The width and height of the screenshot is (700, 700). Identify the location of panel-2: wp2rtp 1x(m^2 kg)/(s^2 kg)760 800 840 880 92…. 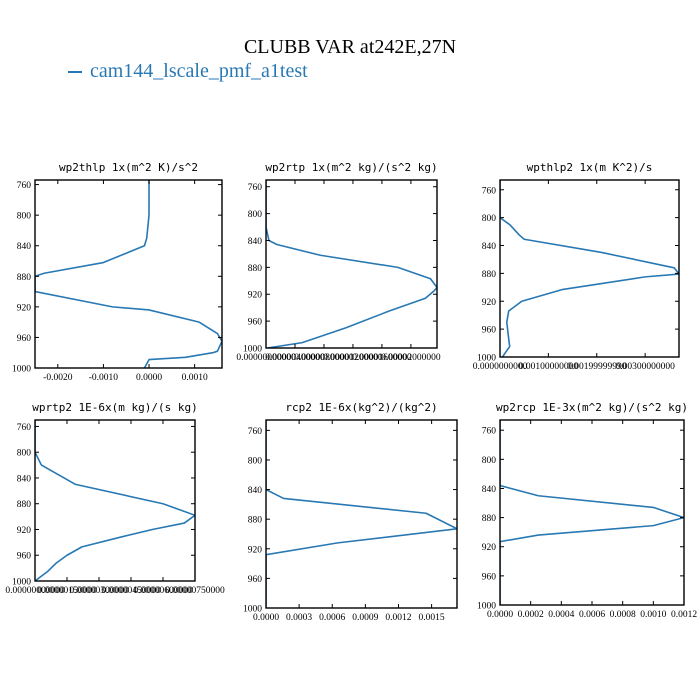
(338, 262).